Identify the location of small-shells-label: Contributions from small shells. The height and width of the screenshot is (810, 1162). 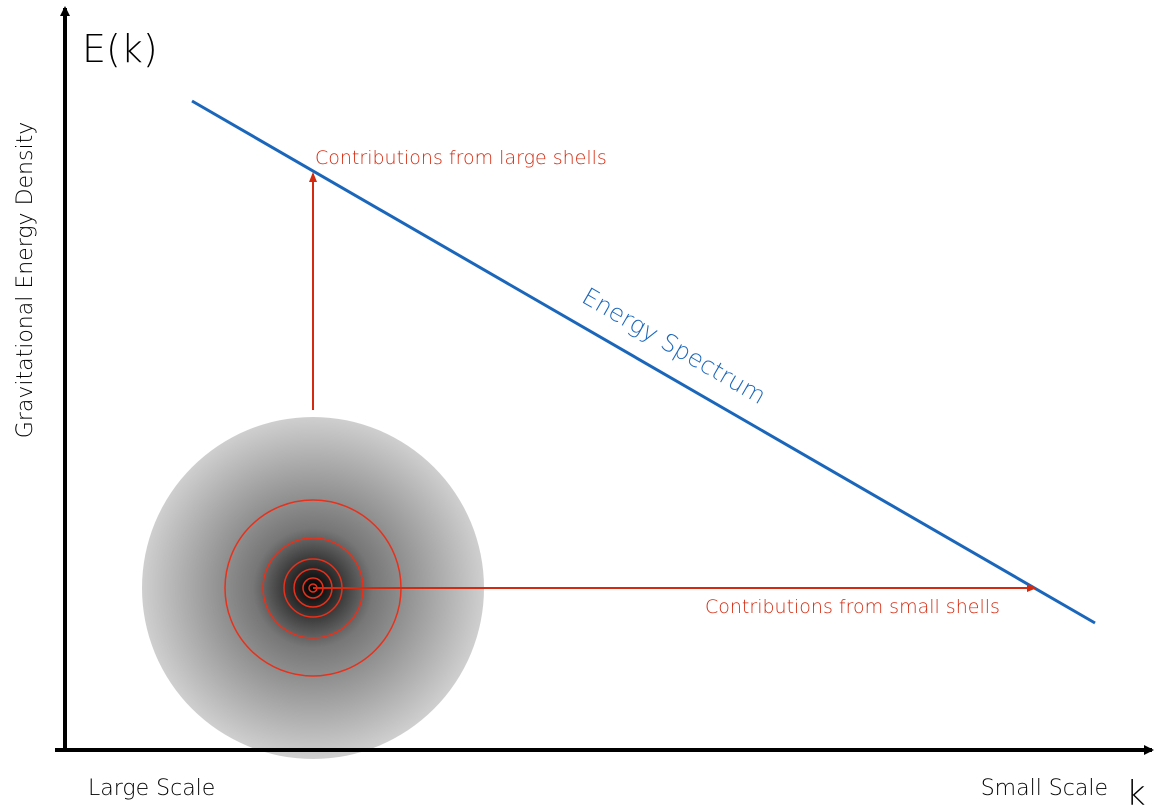
(852, 607).